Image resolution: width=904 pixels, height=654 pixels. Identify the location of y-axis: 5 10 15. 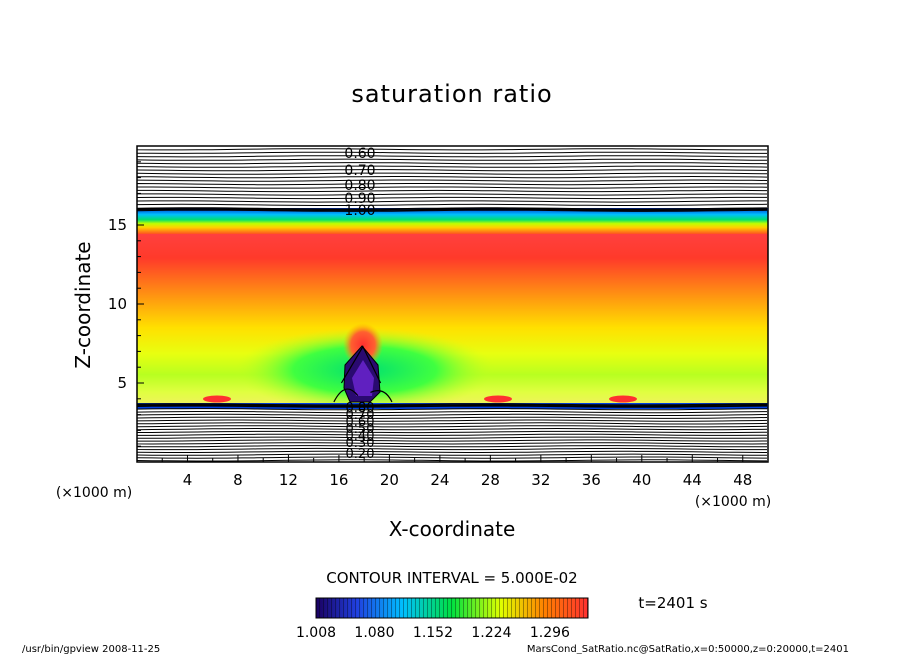
(126, 304).